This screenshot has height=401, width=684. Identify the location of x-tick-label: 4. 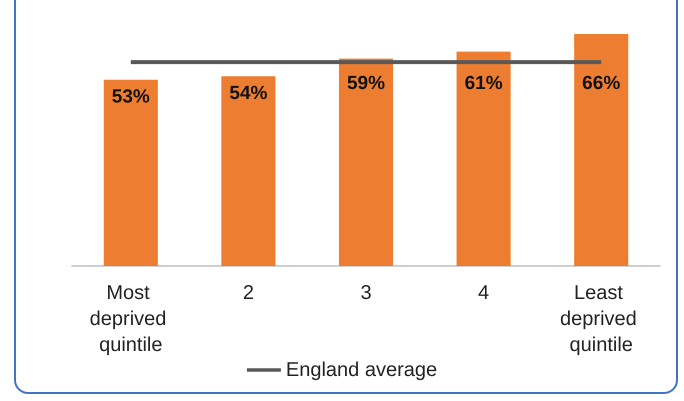
(484, 293).